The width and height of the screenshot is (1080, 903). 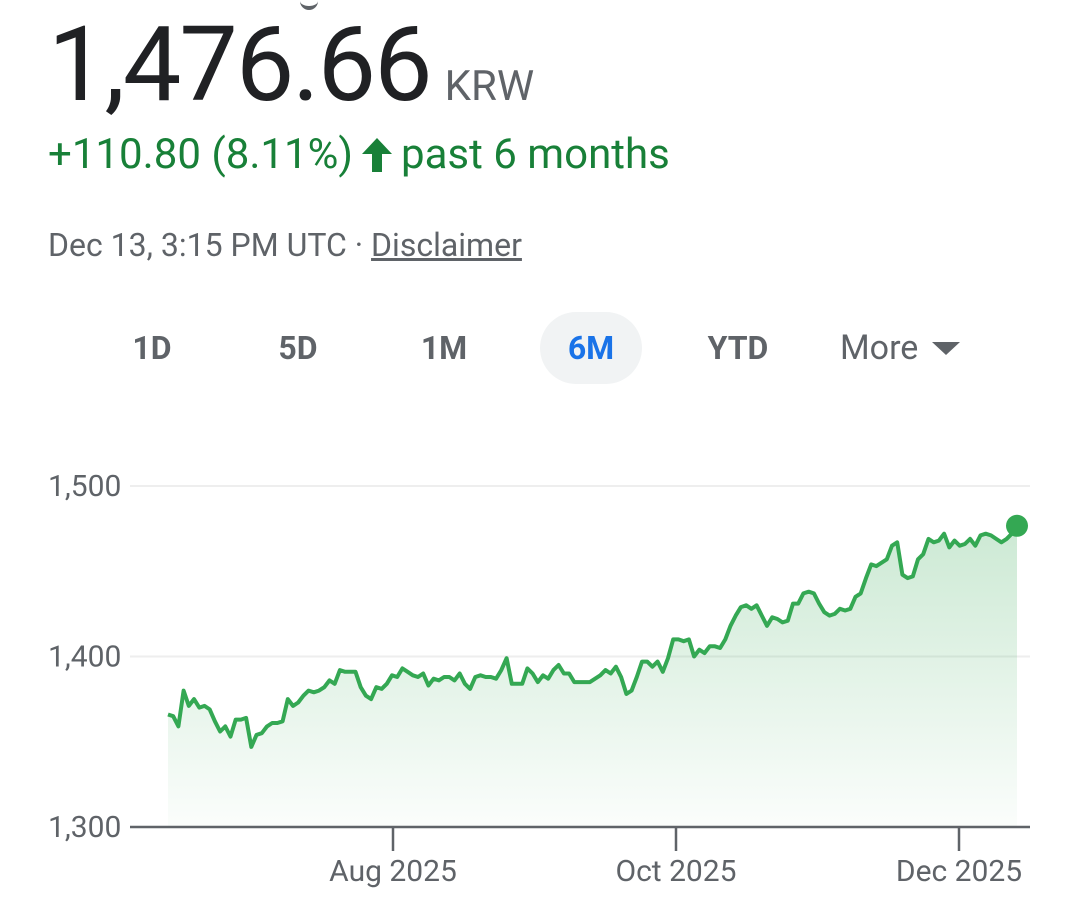 What do you see at coordinates (738, 348) in the screenshot?
I see `tab-ytd: YTD` at bounding box center [738, 348].